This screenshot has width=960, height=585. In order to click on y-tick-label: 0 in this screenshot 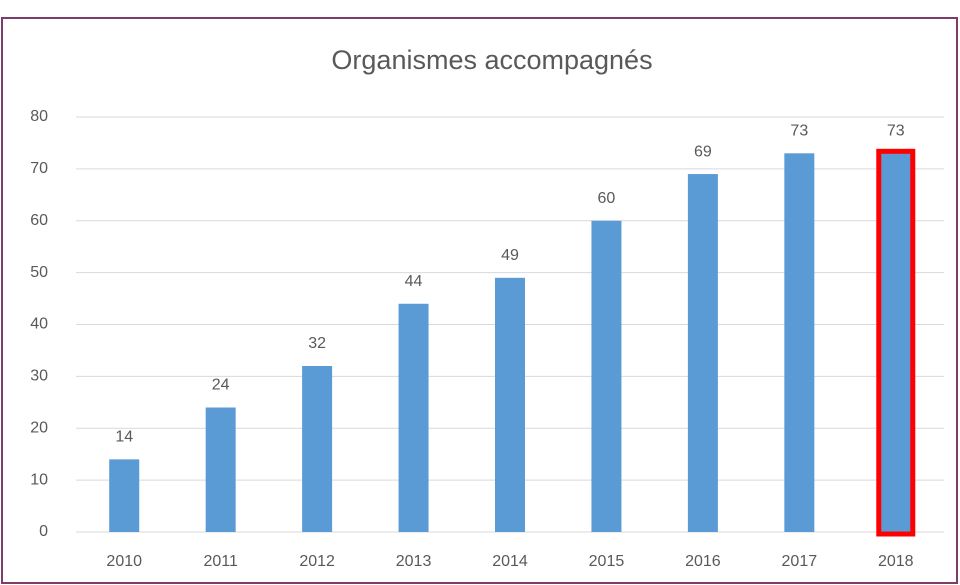, I will do `click(43, 531)`.